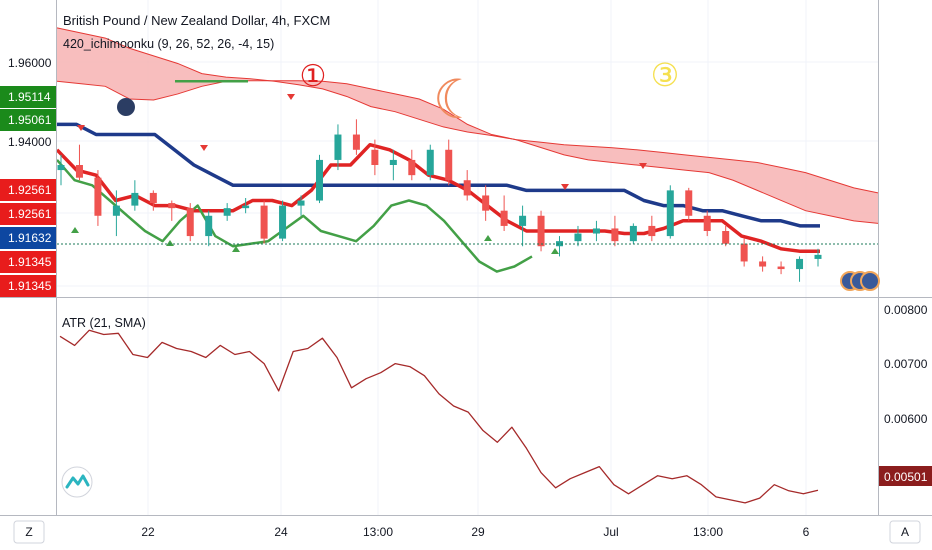  I want to click on zoom-button, so click(29, 532).